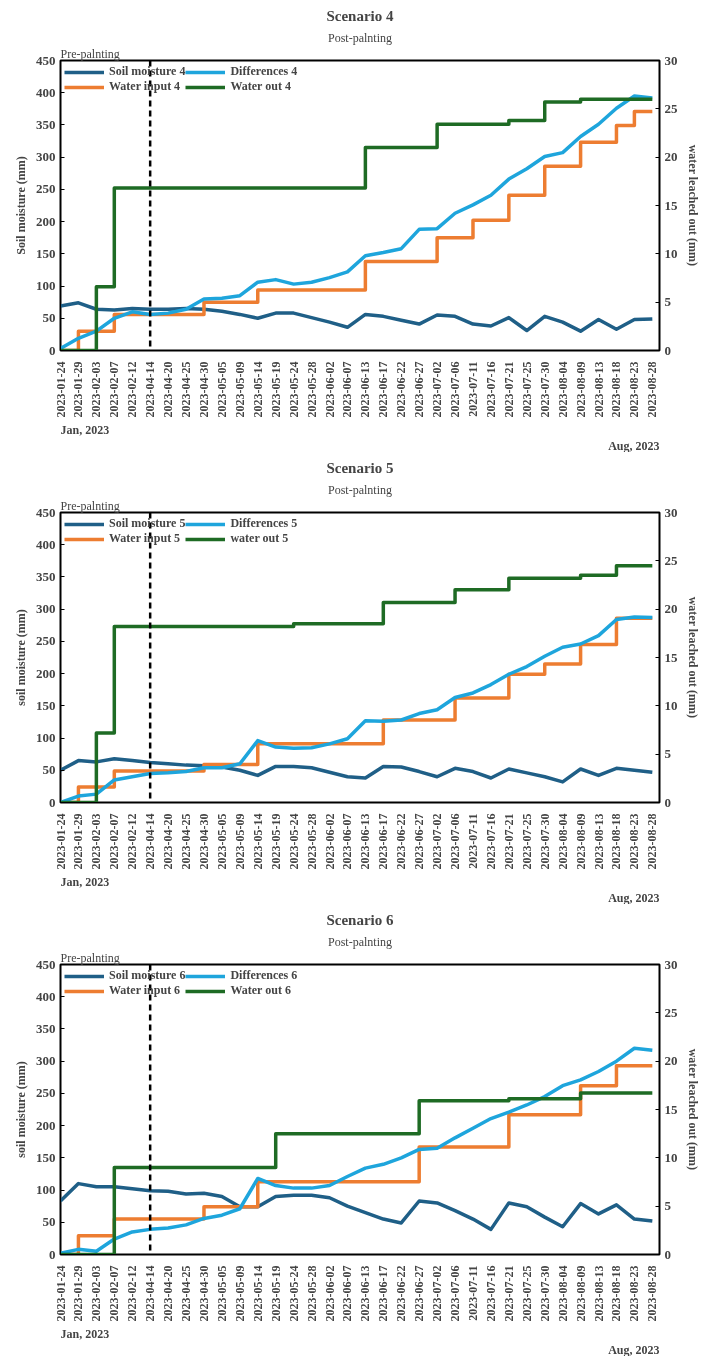 The width and height of the screenshot is (719, 1366). I want to click on legend-label: Soil moisture 4, so click(147, 71).